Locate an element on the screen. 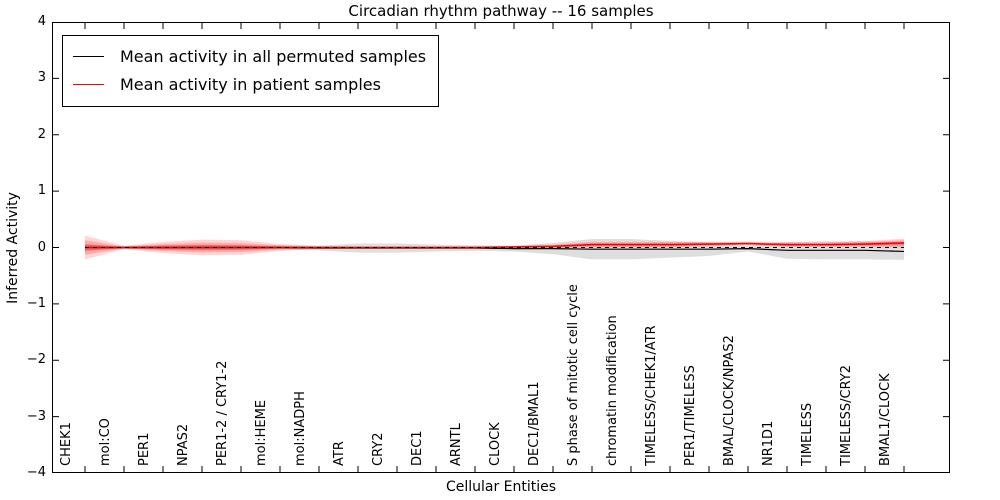 This screenshot has width=1000, height=500. x-category-label: NPAS2 is located at coordinates (183, 444).